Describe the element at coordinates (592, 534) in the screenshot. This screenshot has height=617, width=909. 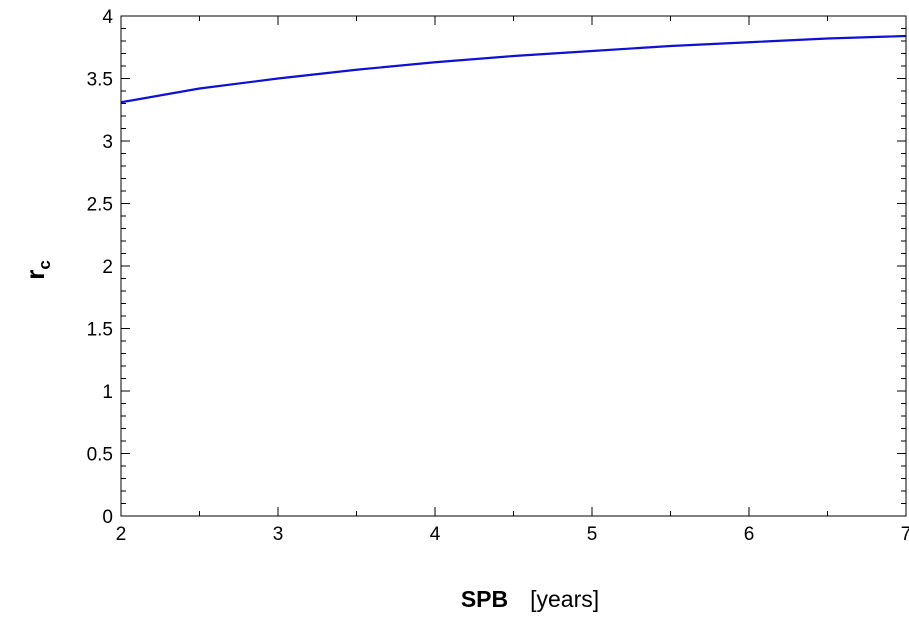
I see `x-tick-label: 5` at that location.